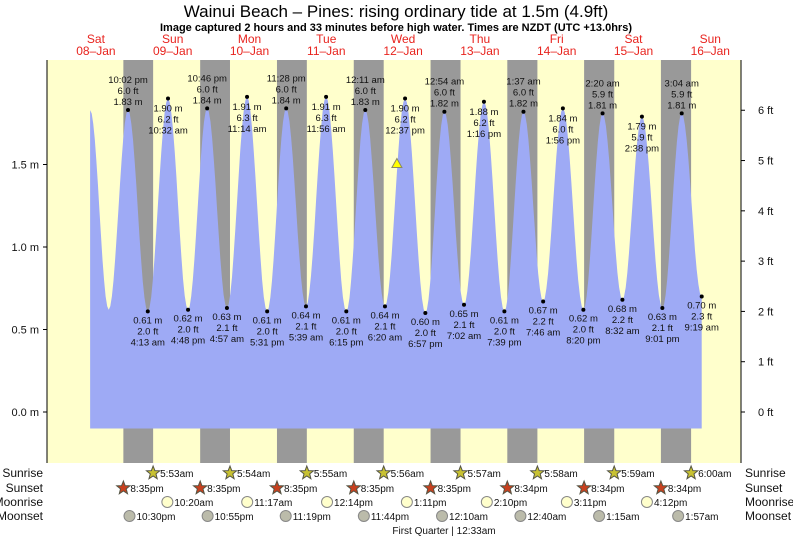 Image resolution: width=793 pixels, height=537 pixels. What do you see at coordinates (25, 413) in the screenshot?
I see `left-tick-label: 0.0 m` at bounding box center [25, 413].